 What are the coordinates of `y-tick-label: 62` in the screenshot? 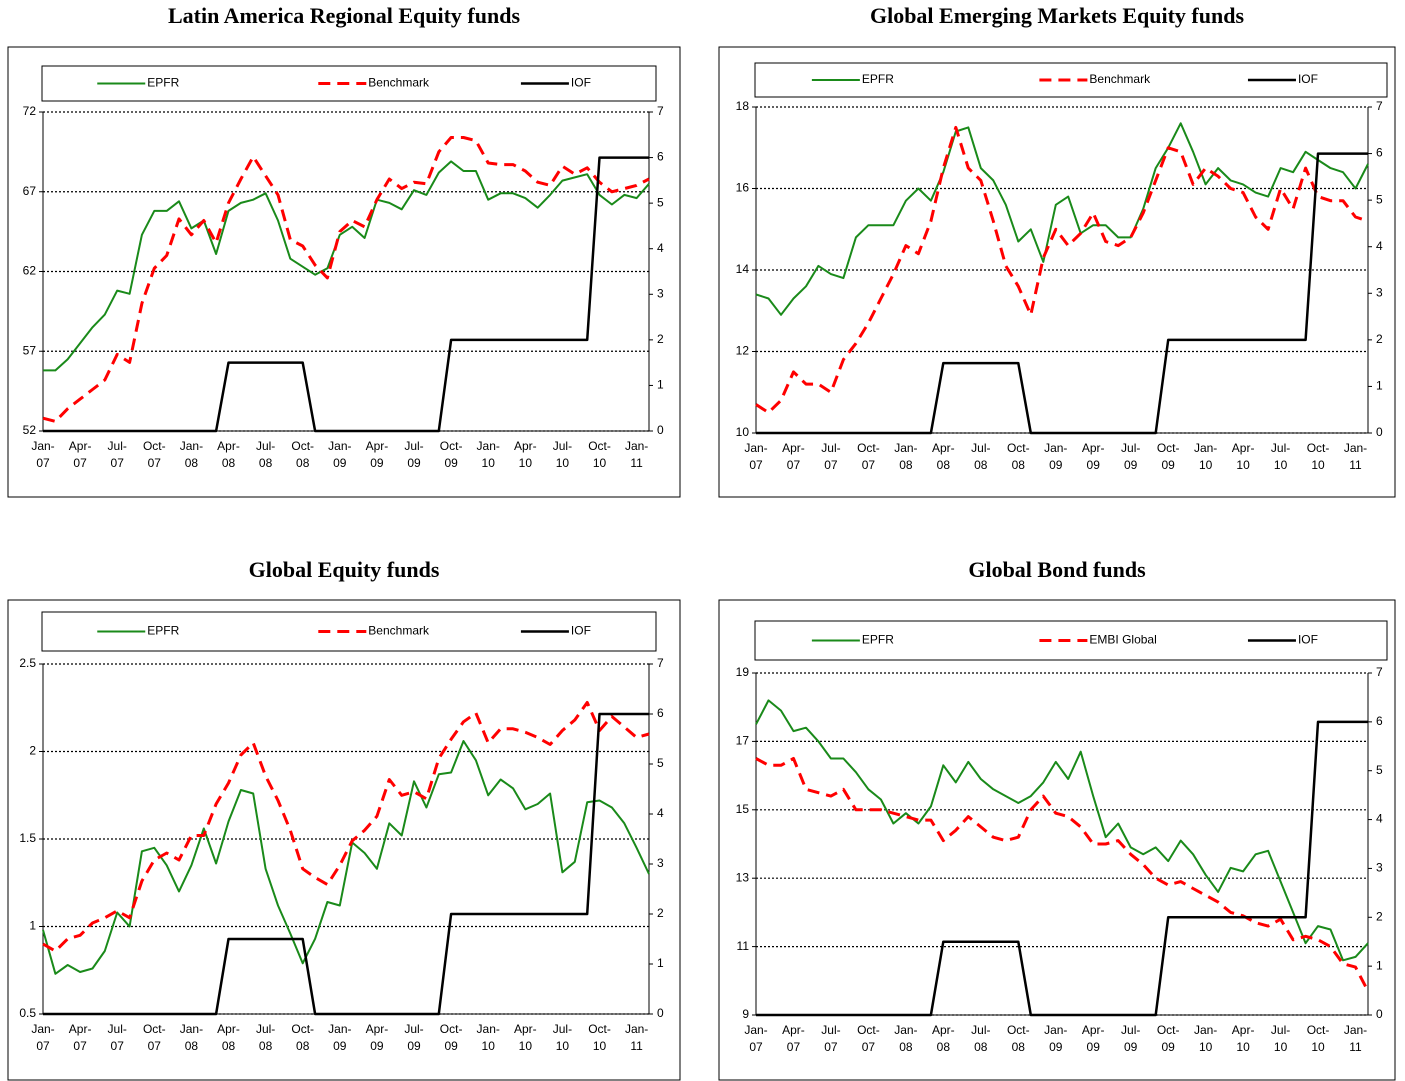 It's located at (30, 271).